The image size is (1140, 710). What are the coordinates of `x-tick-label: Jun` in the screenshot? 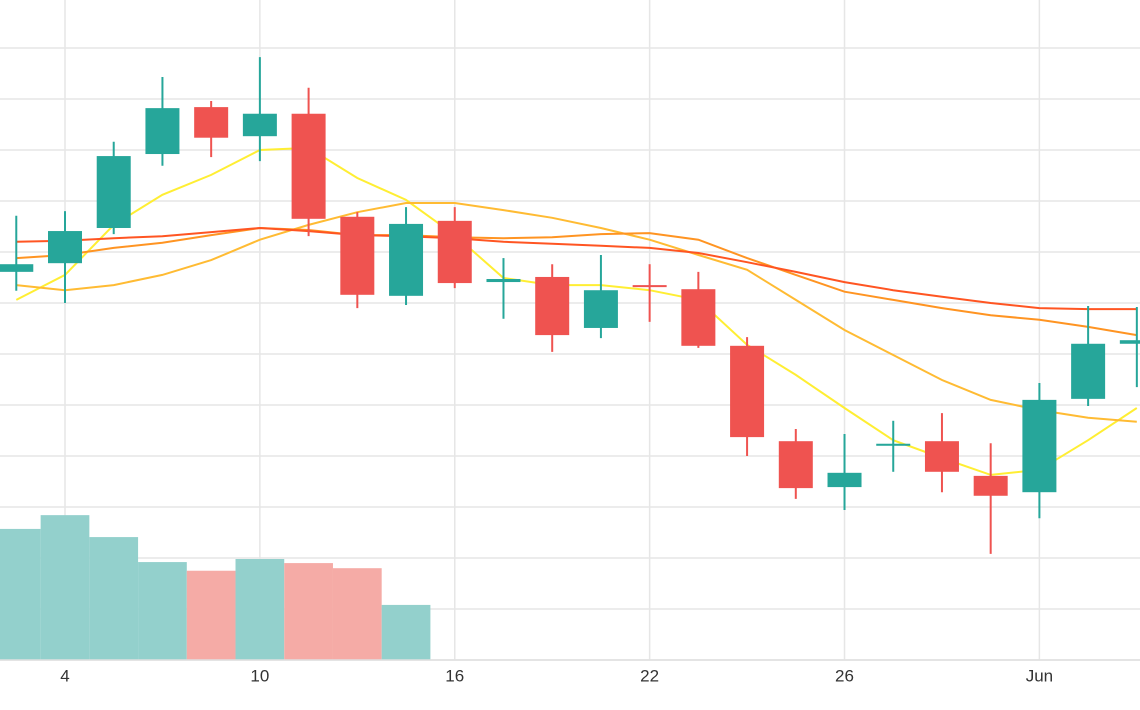 It's located at (1039, 675).